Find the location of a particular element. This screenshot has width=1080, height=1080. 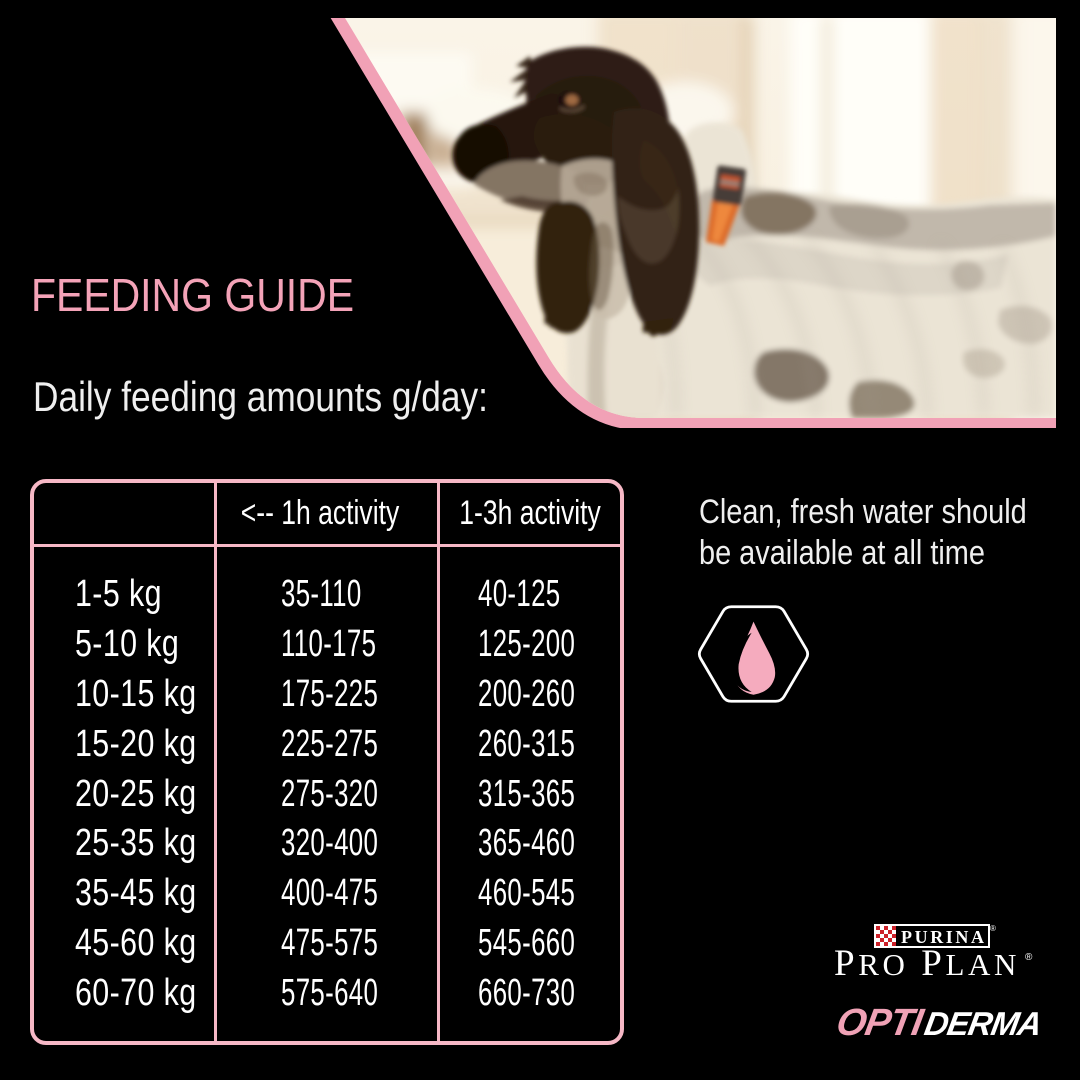

svg-text: PRO PLAN is located at coordinates (927, 964).